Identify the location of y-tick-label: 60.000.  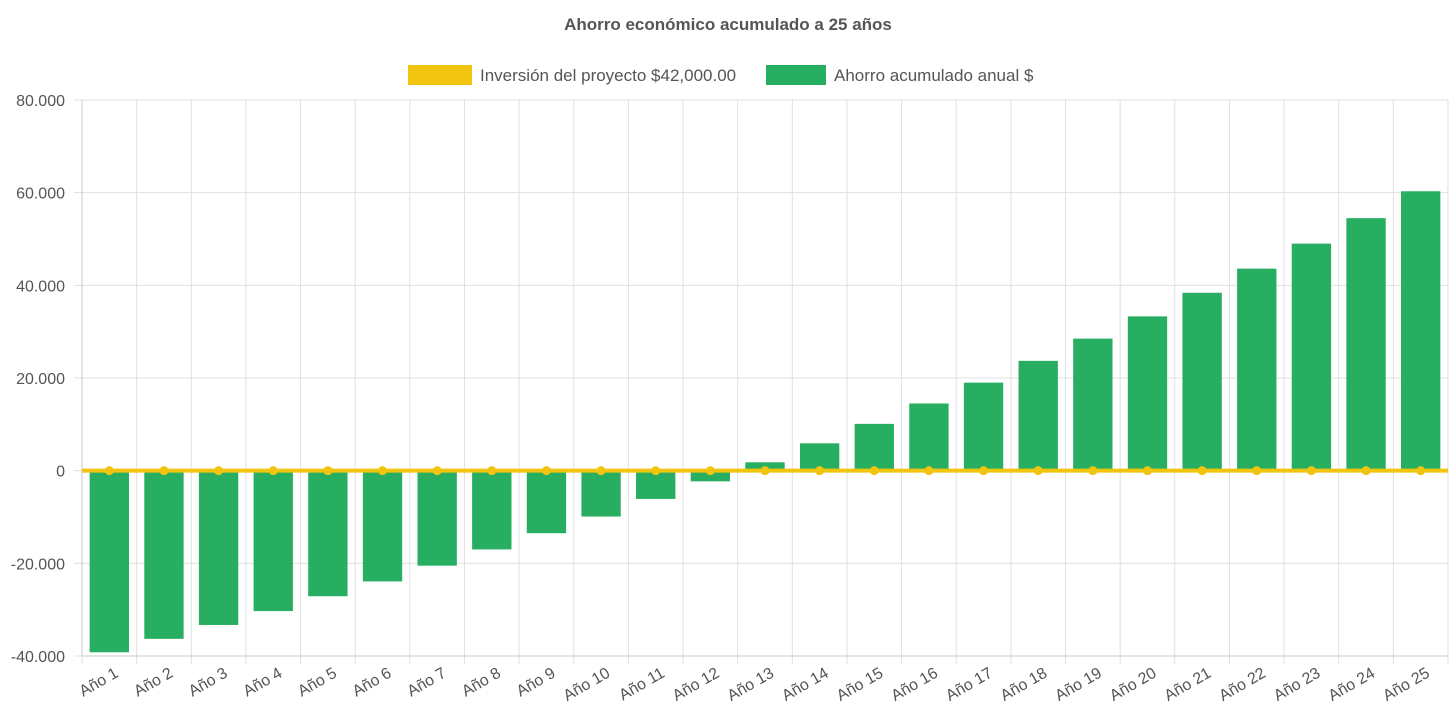
(40, 194).